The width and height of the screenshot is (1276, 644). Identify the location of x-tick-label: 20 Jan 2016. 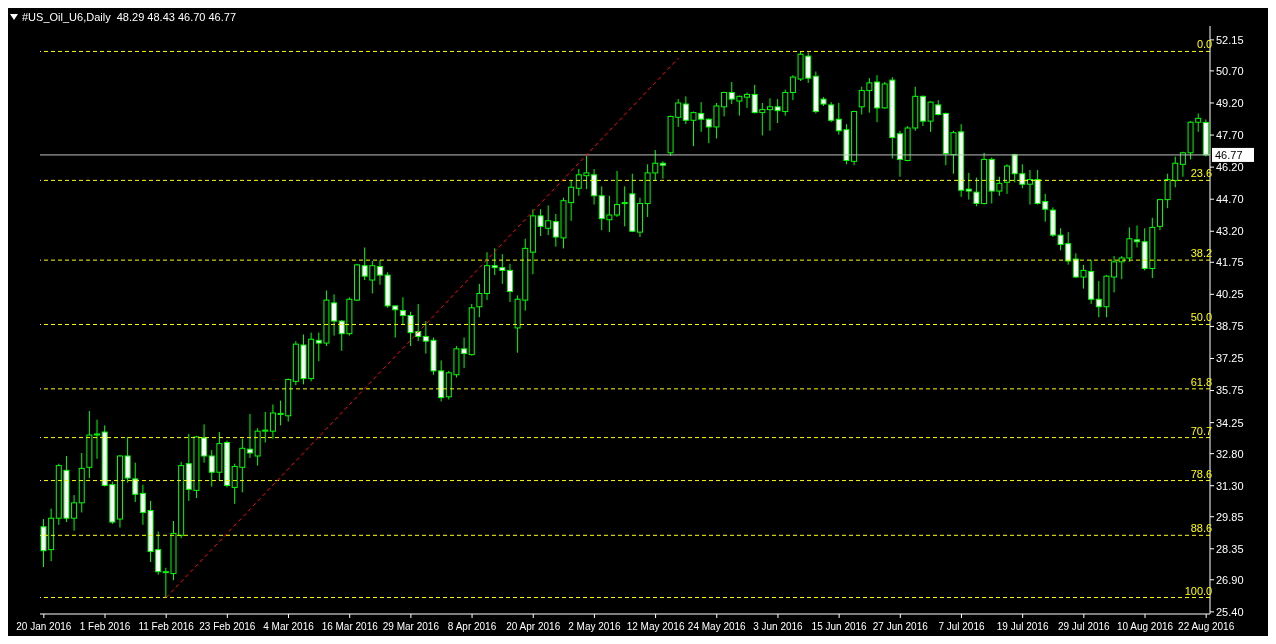
(44, 626).